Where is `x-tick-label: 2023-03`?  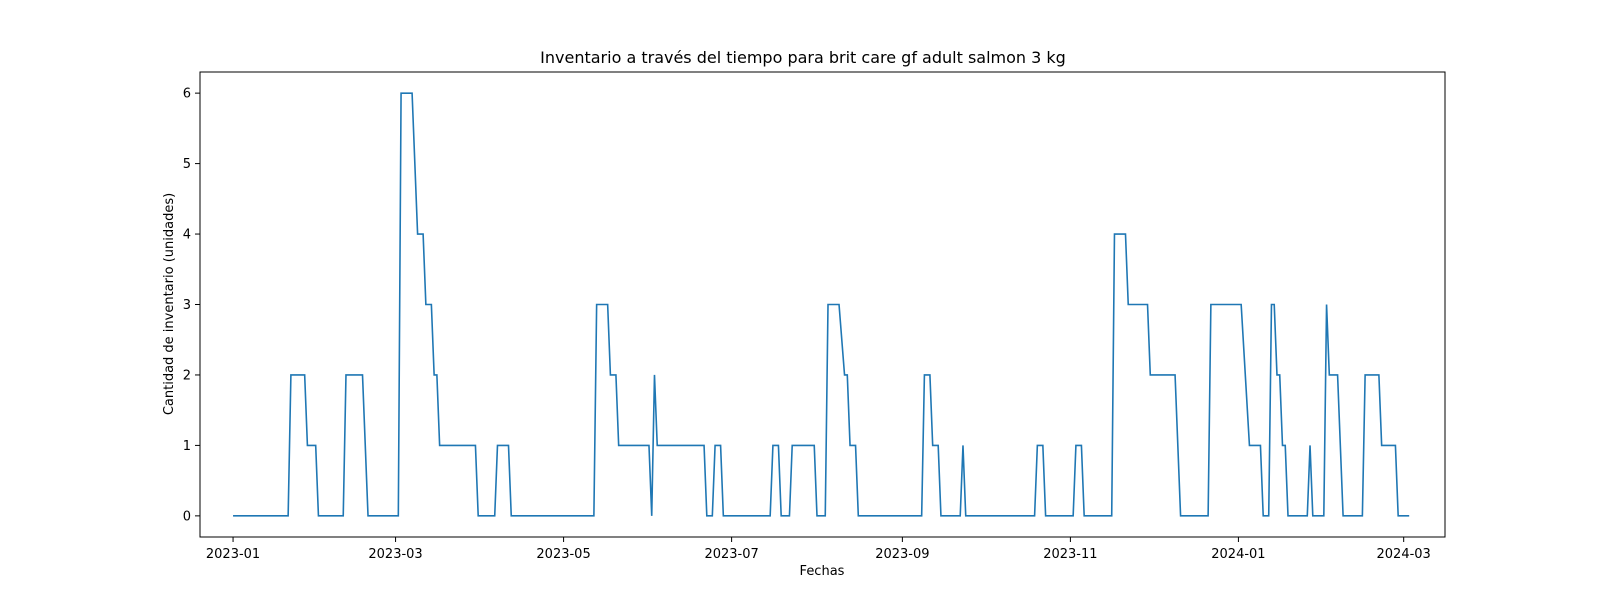 x-tick-label: 2023-03 is located at coordinates (395, 554).